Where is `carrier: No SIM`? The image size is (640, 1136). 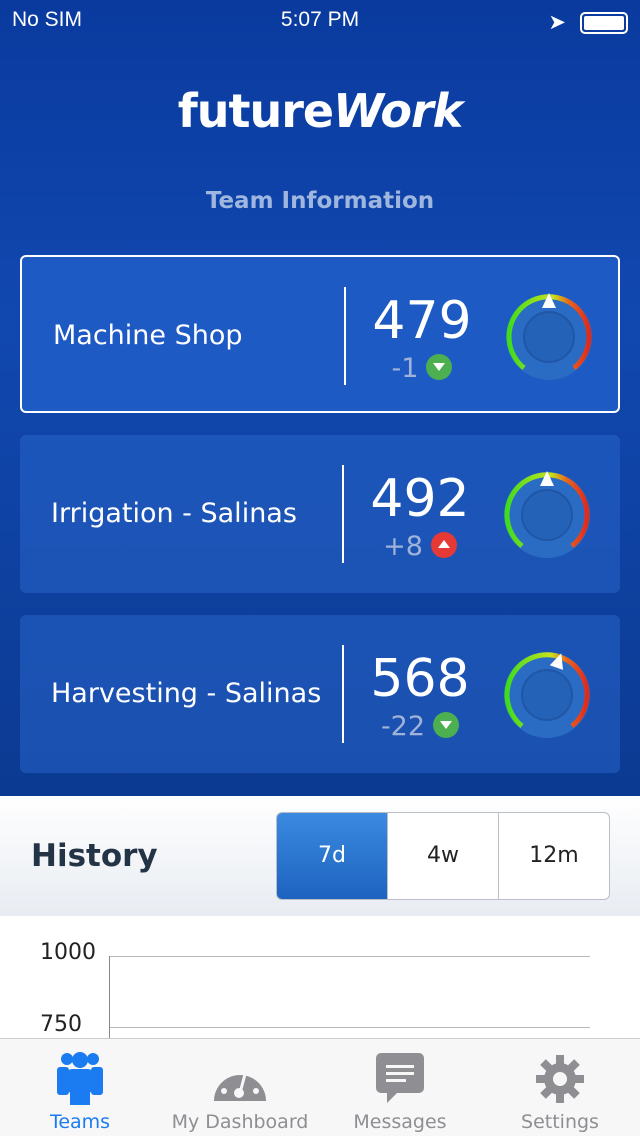
carrier: No SIM is located at coordinates (47, 19).